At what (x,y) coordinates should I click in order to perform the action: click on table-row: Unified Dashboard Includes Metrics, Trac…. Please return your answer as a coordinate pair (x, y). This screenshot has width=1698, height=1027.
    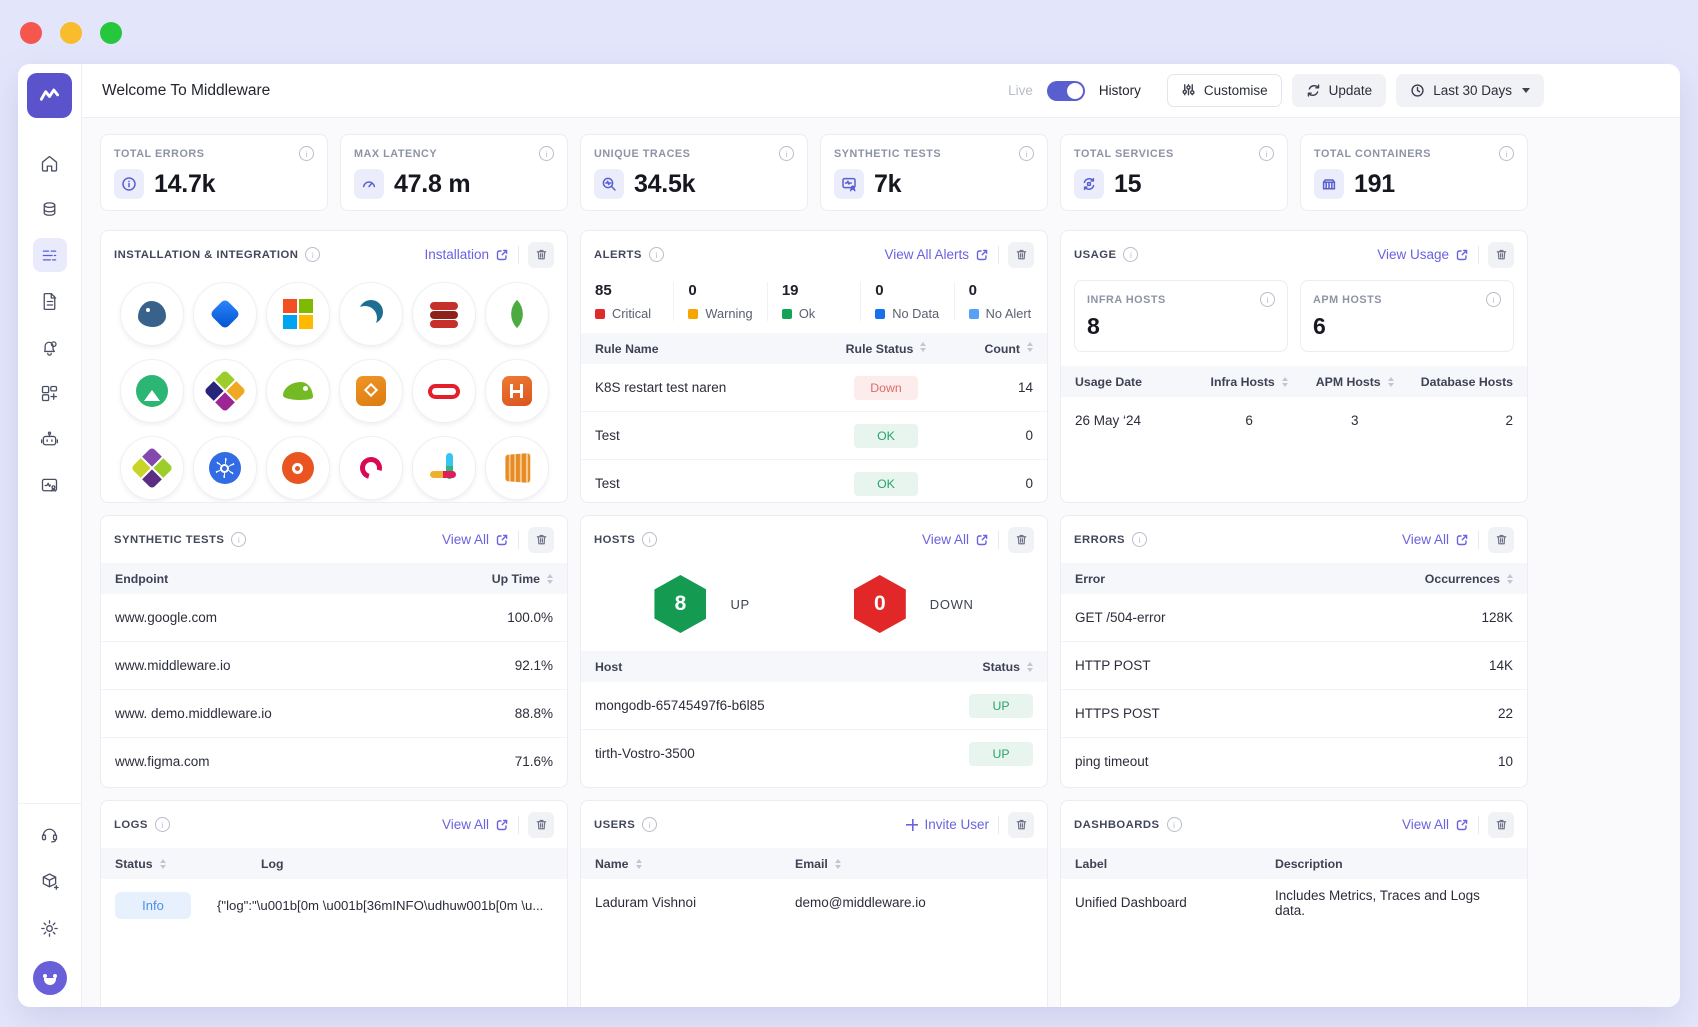
    Looking at the image, I should click on (1294, 902).